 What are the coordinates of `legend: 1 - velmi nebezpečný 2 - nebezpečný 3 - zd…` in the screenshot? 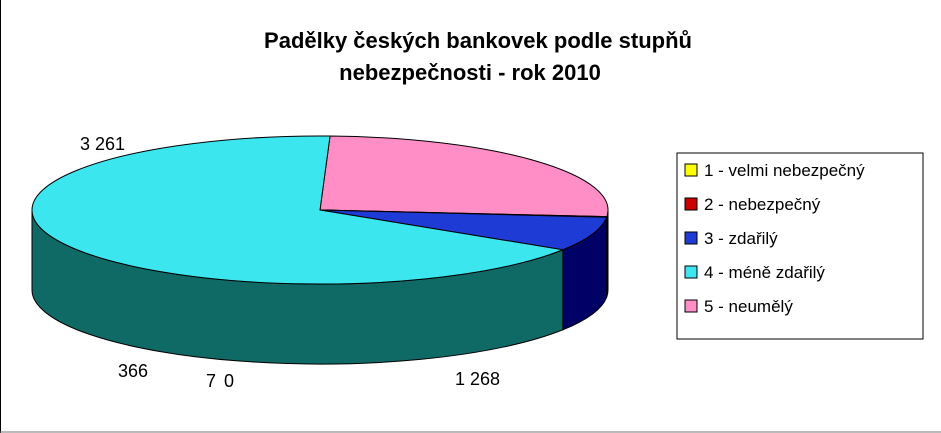 It's located at (800, 246).